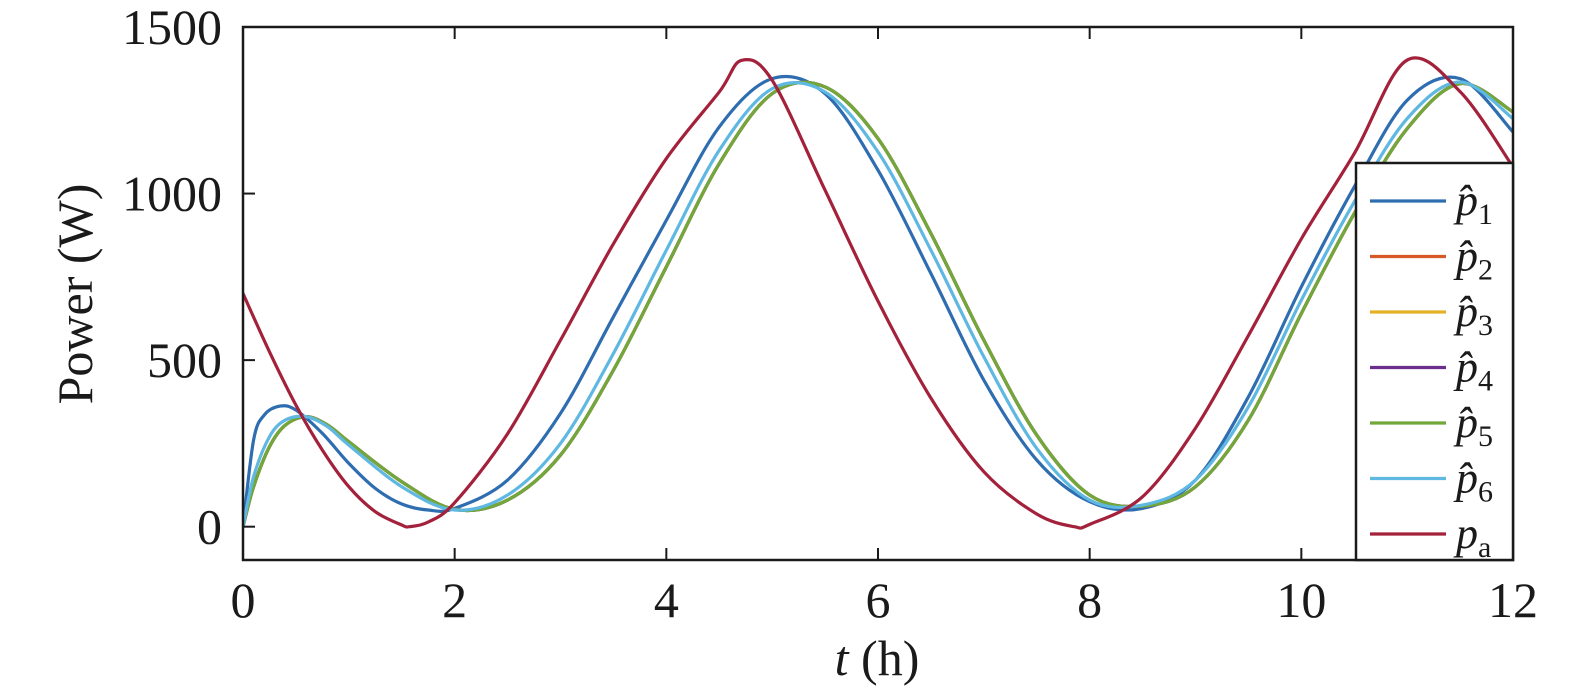 The width and height of the screenshot is (1575, 693). I want to click on legend-label-subscript: 1, so click(1485, 214).